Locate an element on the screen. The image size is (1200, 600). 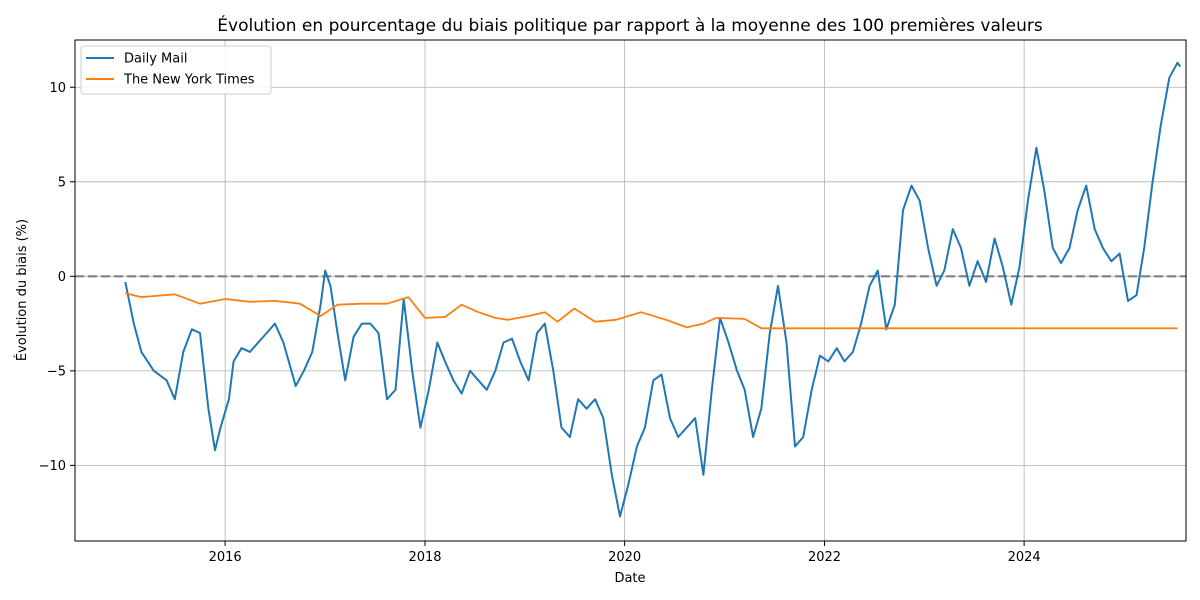
x-tick-label: 2022 is located at coordinates (824, 557).